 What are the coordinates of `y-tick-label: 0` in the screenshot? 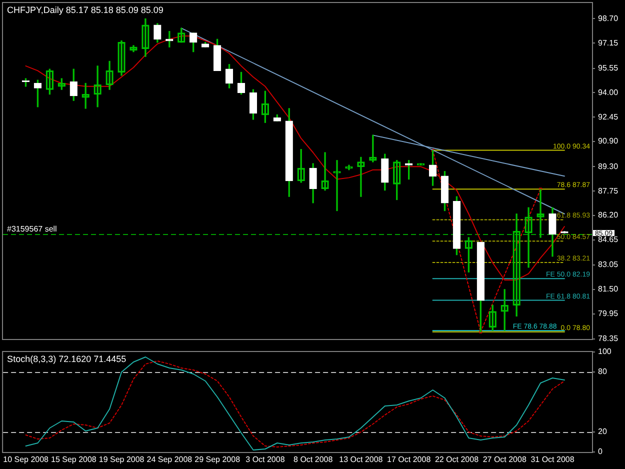 It's located at (600, 451).